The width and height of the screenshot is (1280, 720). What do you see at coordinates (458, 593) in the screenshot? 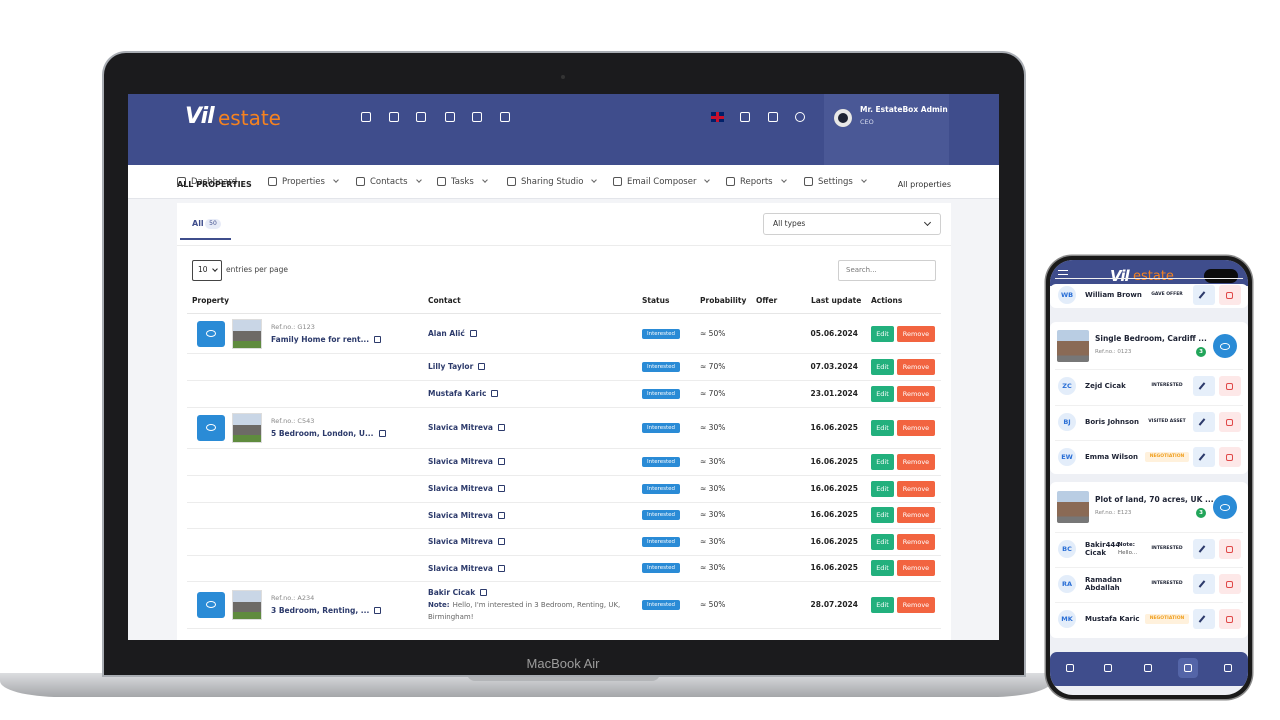
I see `contact: Bakir Cicak` at bounding box center [458, 593].